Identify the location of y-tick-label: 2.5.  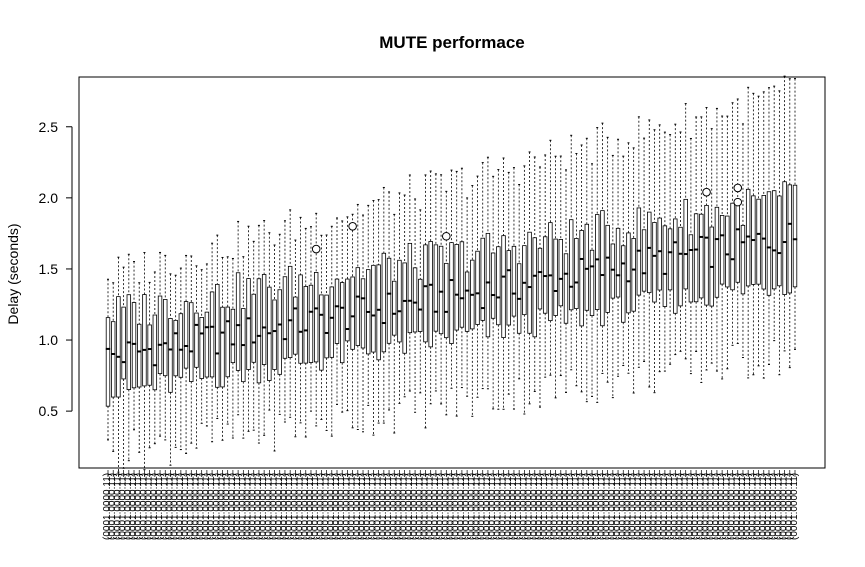
(49, 127).